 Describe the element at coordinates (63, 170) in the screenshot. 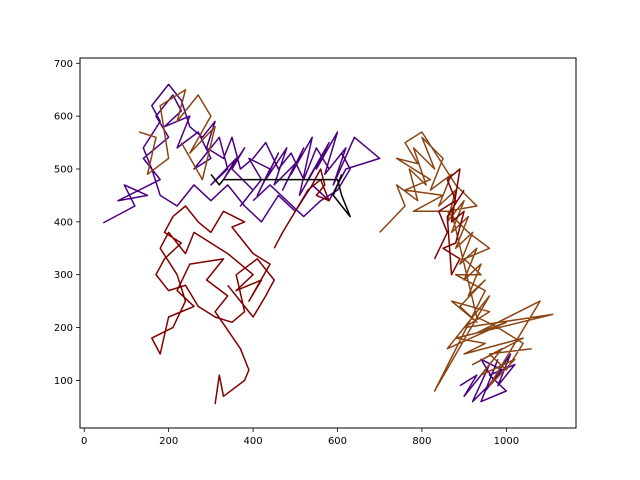

I see `y-tick-label: 500` at that location.